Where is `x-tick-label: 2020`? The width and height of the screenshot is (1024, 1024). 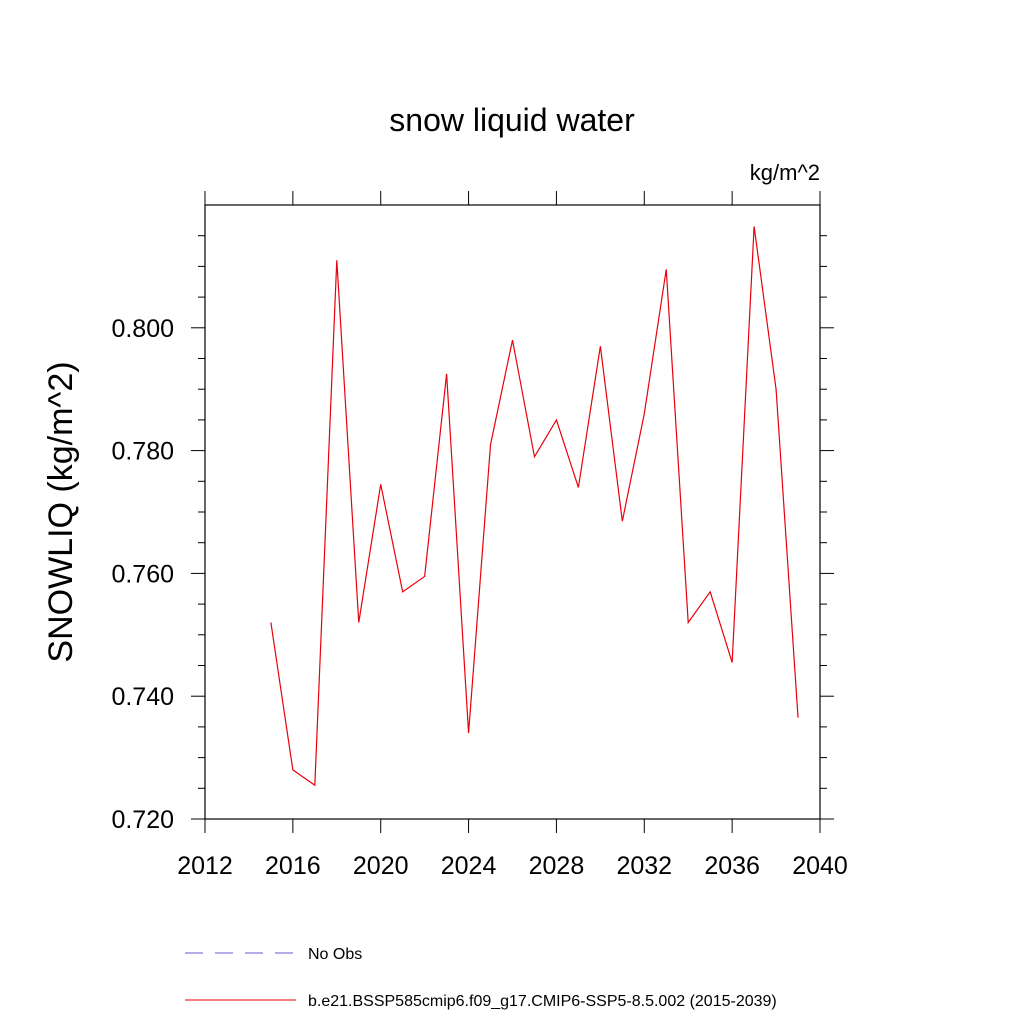
x-tick-label: 2020 is located at coordinates (381, 866).